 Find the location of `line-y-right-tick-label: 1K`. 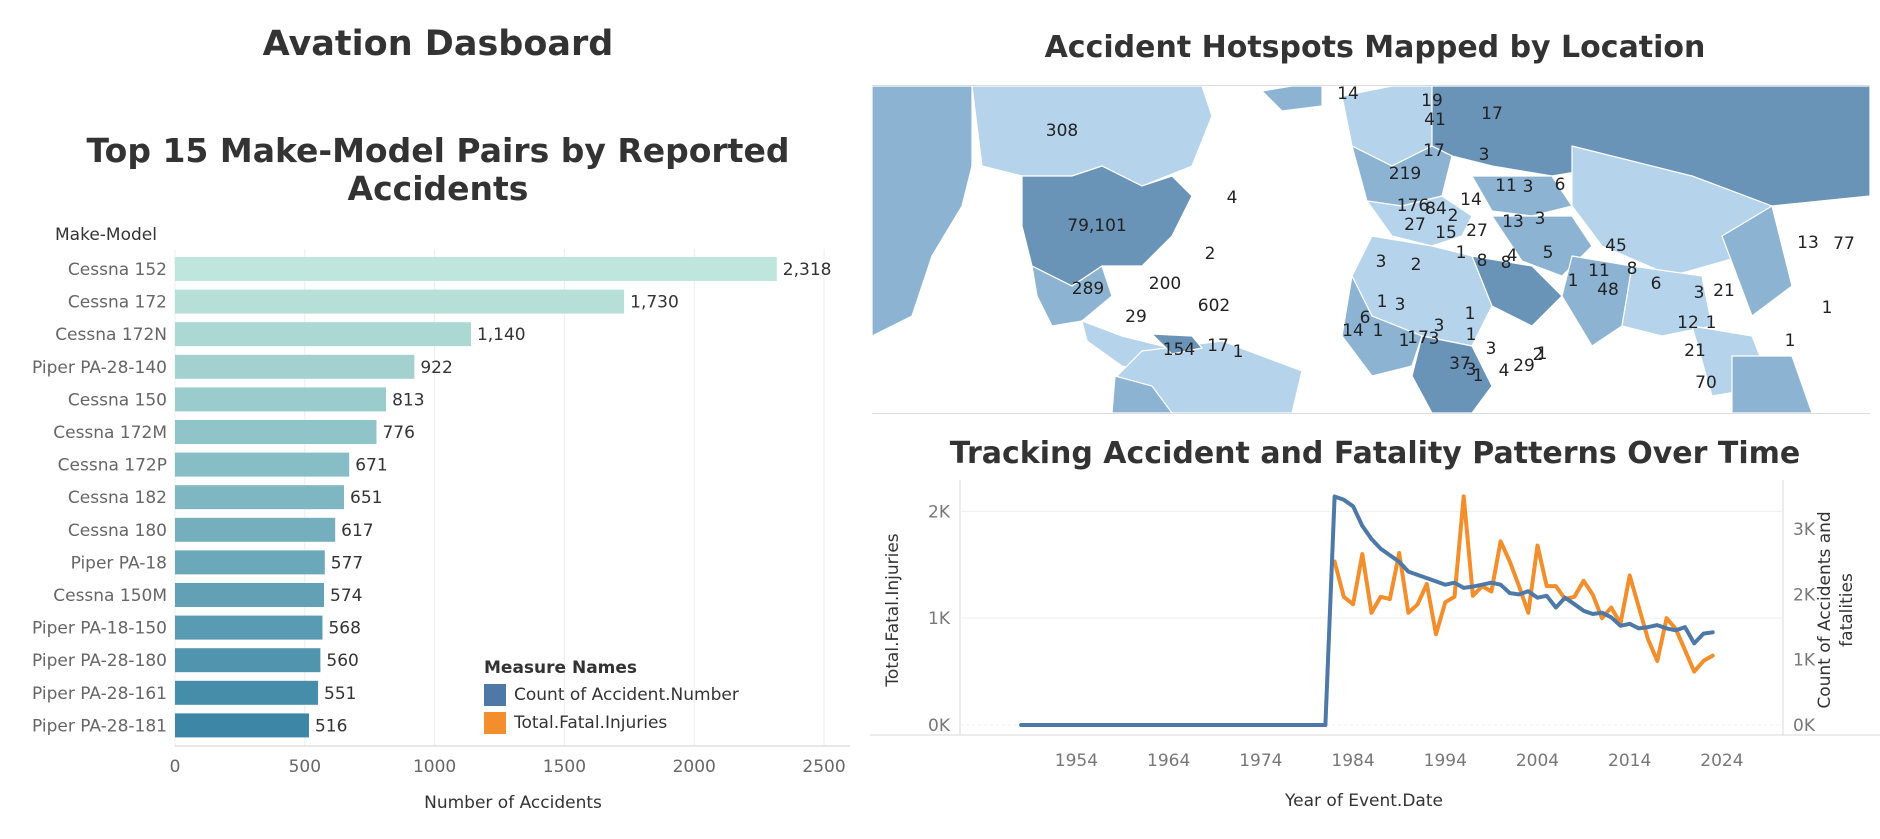

line-y-right-tick-label: 1K is located at coordinates (1804, 661).